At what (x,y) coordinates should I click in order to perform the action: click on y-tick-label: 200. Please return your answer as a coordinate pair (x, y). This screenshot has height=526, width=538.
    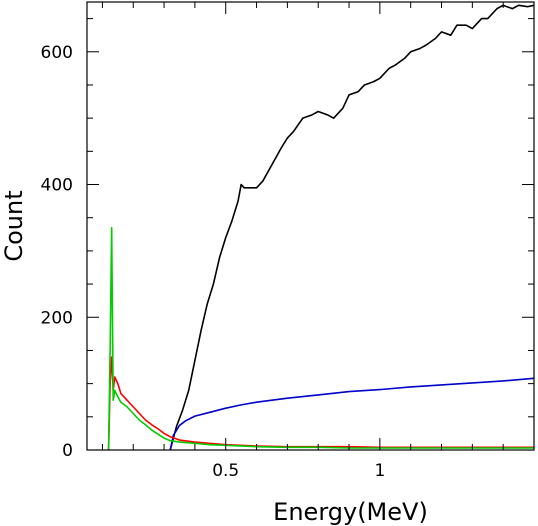
    Looking at the image, I should click on (57, 318).